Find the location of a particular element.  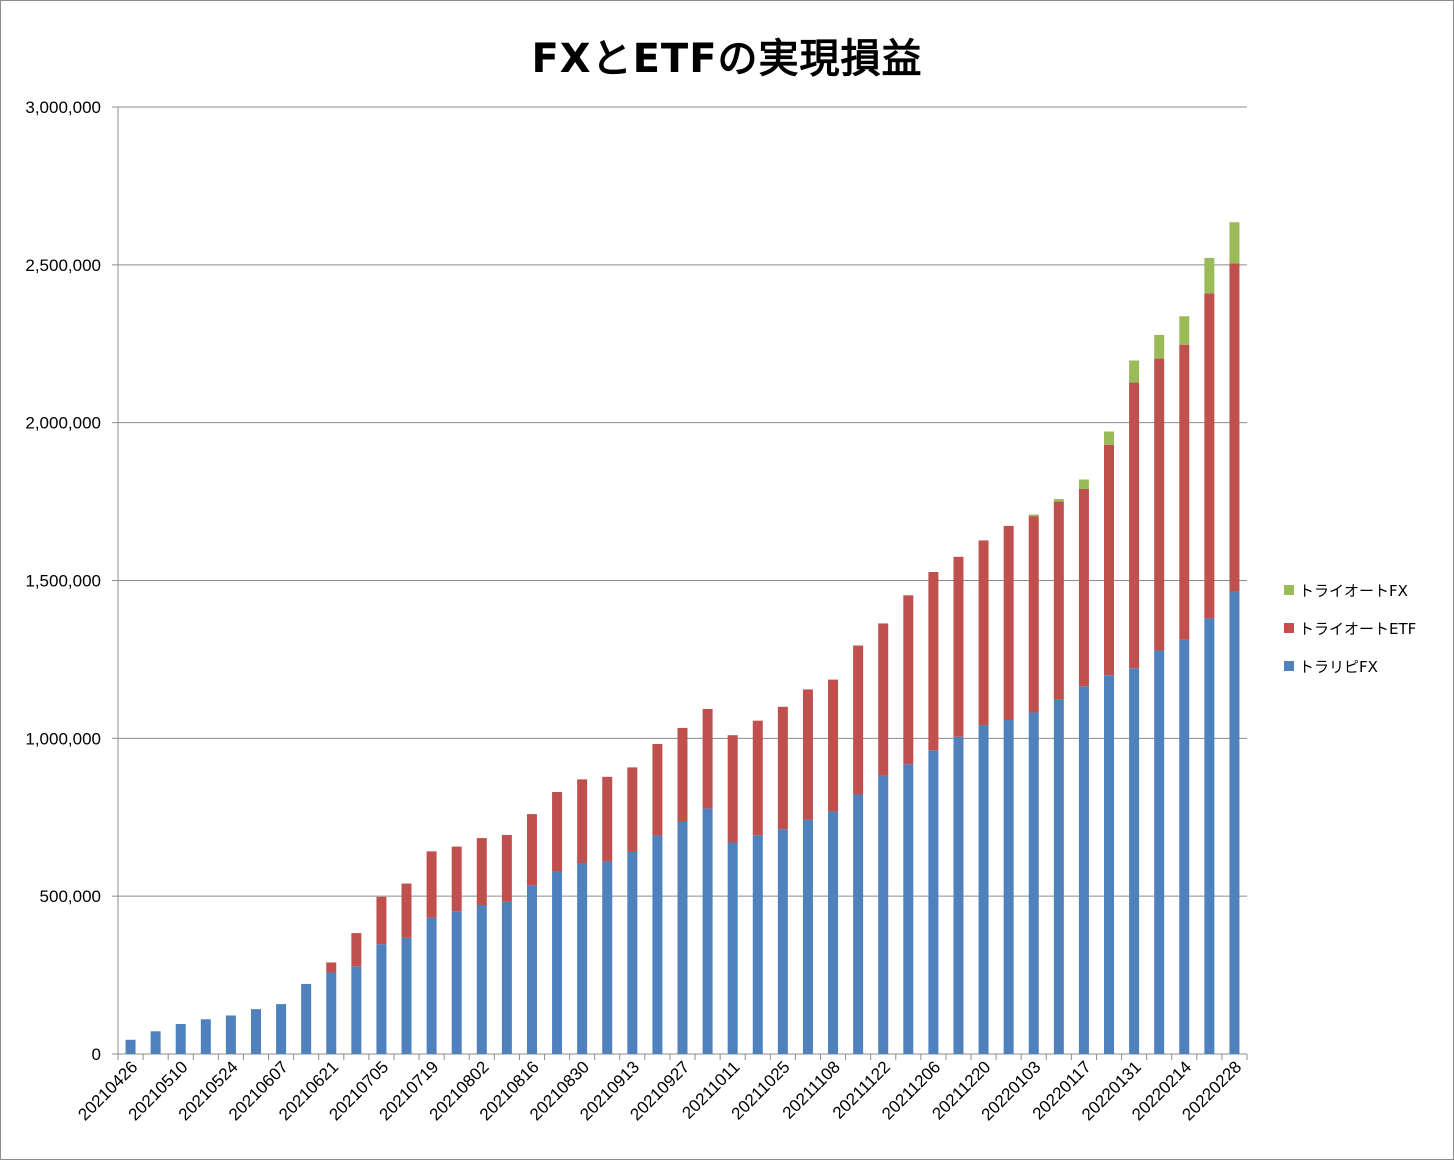

legend-item-toraioto-etf: トライオートETF is located at coordinates (1350, 628).